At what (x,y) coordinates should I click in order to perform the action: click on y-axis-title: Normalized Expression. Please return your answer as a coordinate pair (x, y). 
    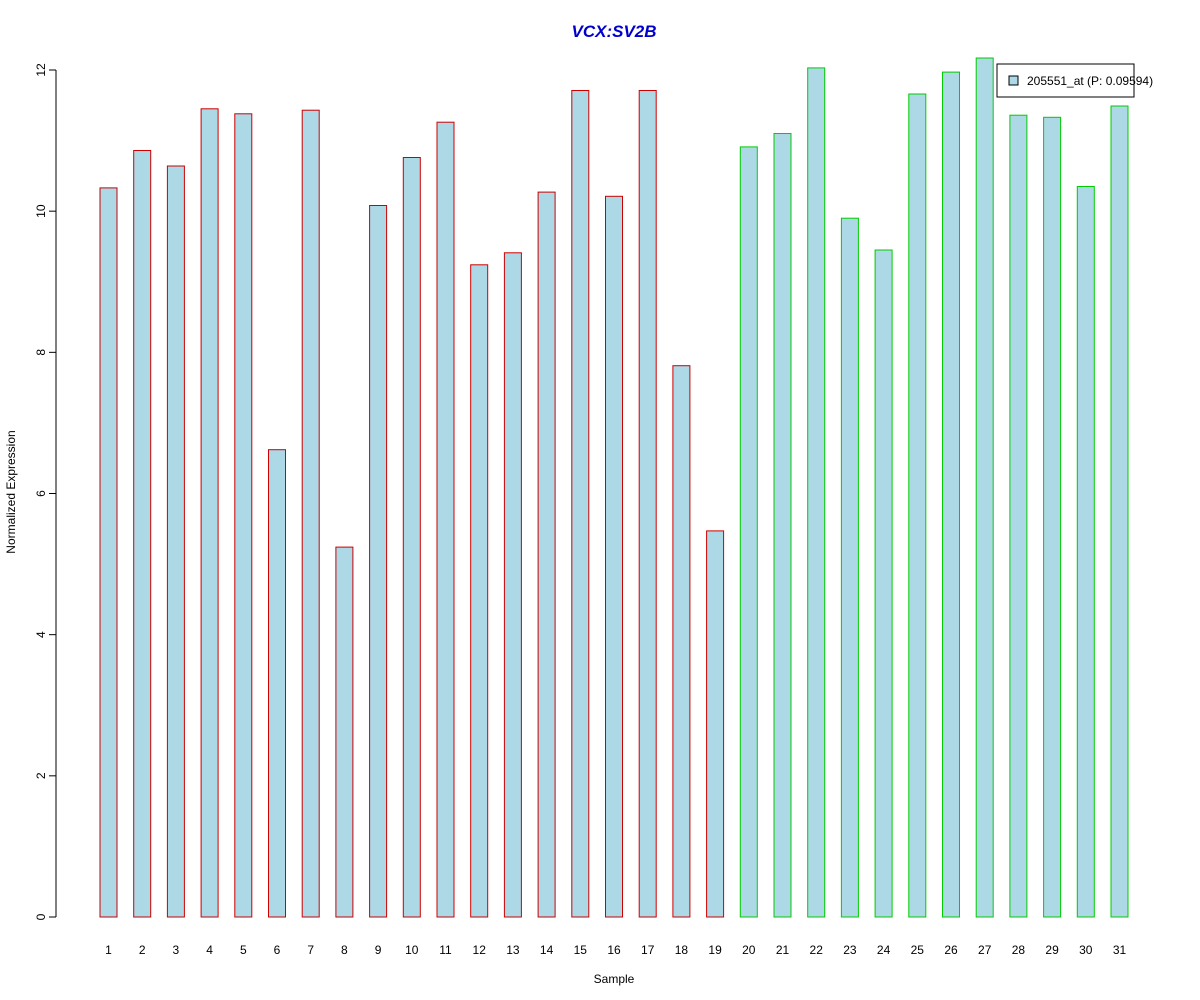
    Looking at the image, I should click on (11, 491).